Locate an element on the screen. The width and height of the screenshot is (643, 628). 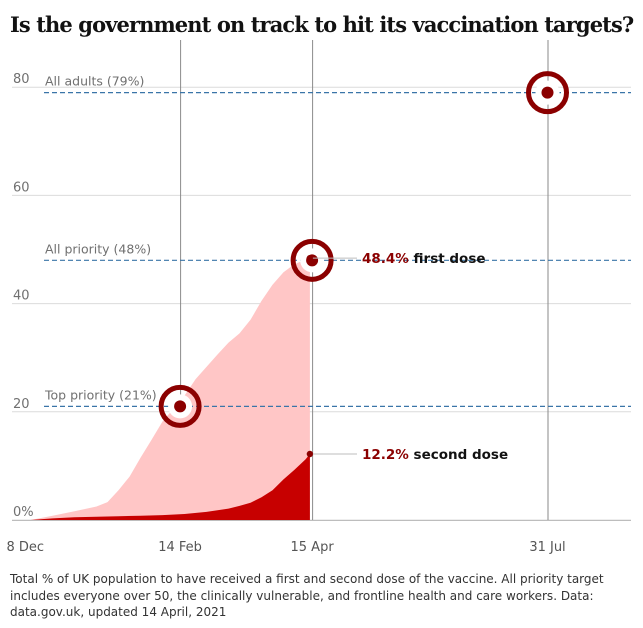
annotation-text: first dose is located at coordinates (447, 259).